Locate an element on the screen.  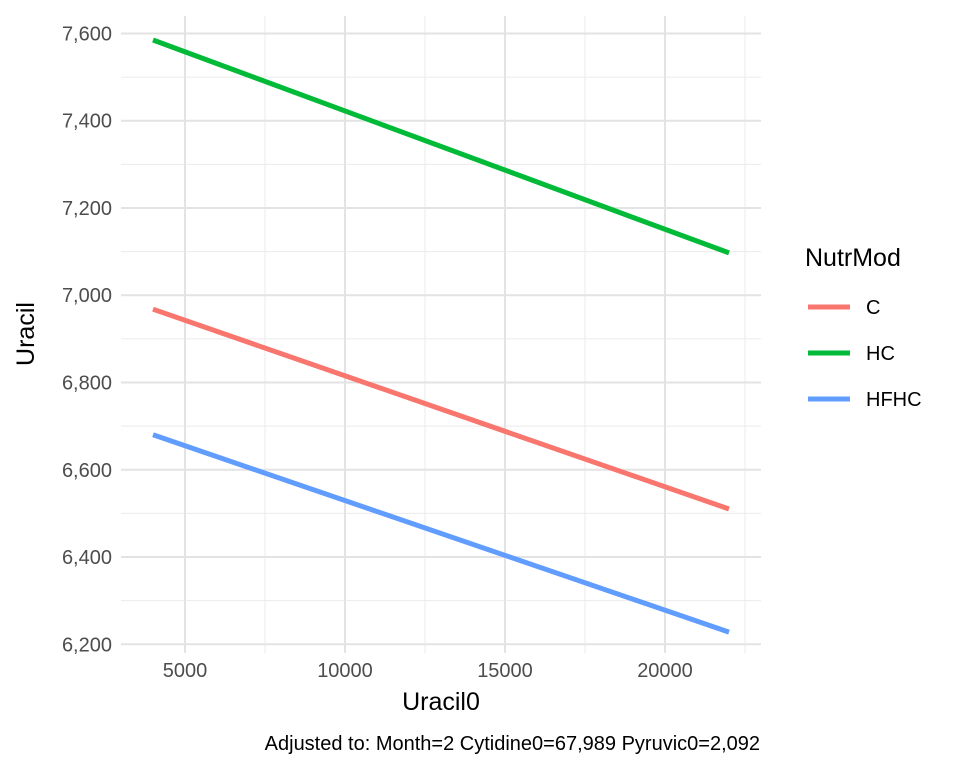
x-axis-title: Uracil0 is located at coordinates (441, 702).